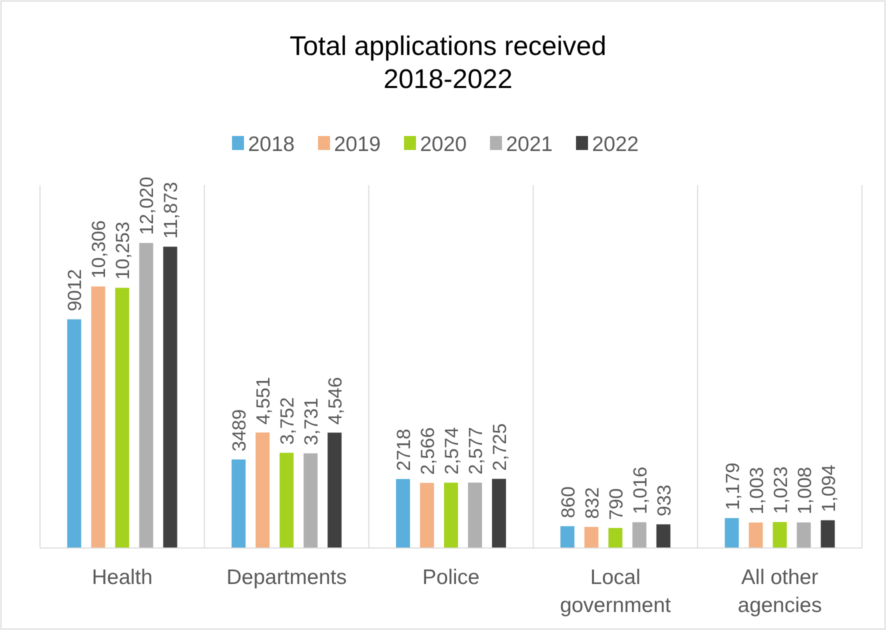 The height and width of the screenshot is (630, 886). Describe the element at coordinates (593, 503) in the screenshot. I see `data-label: 832` at that location.